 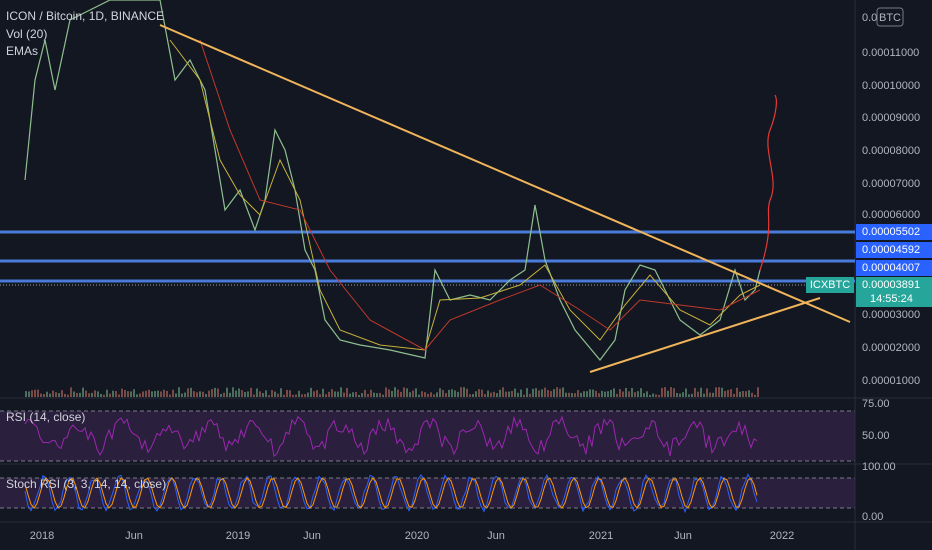 I want to click on price-tag-label: 0.00005502, so click(x=891, y=232).